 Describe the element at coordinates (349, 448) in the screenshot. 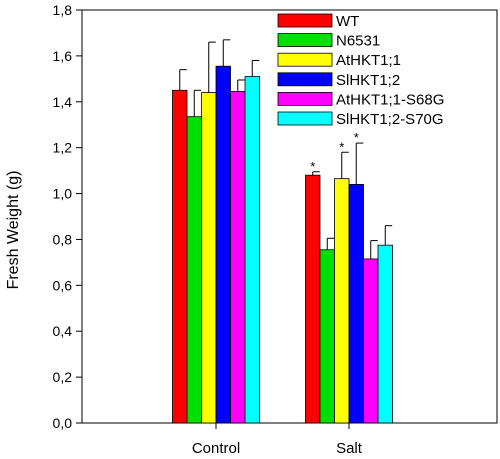

I see `x-category-label: Salt` at that location.